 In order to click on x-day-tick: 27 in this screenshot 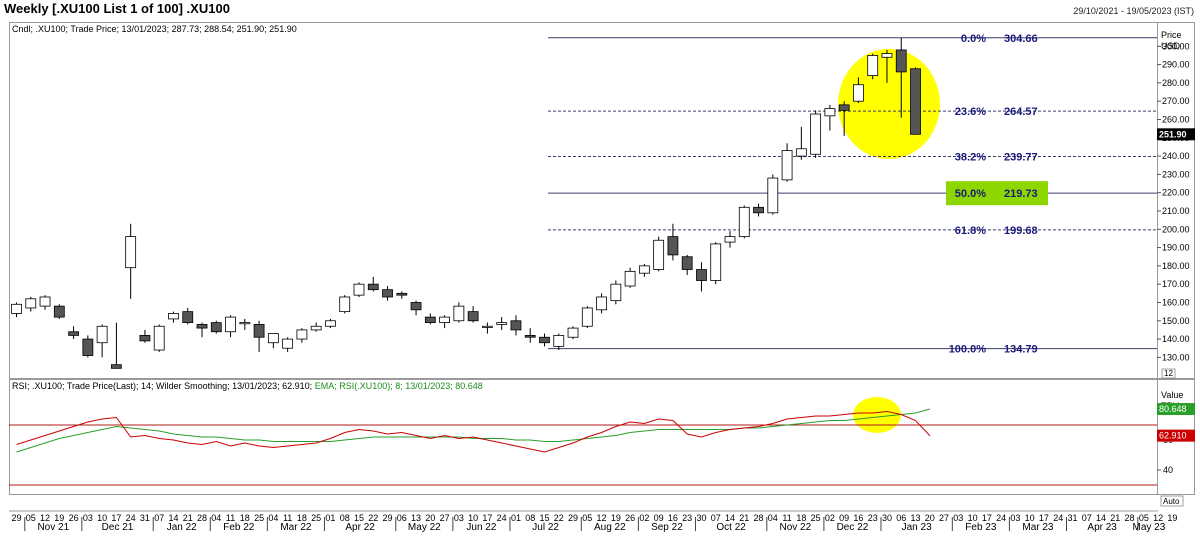, I will do `click(944, 518)`.